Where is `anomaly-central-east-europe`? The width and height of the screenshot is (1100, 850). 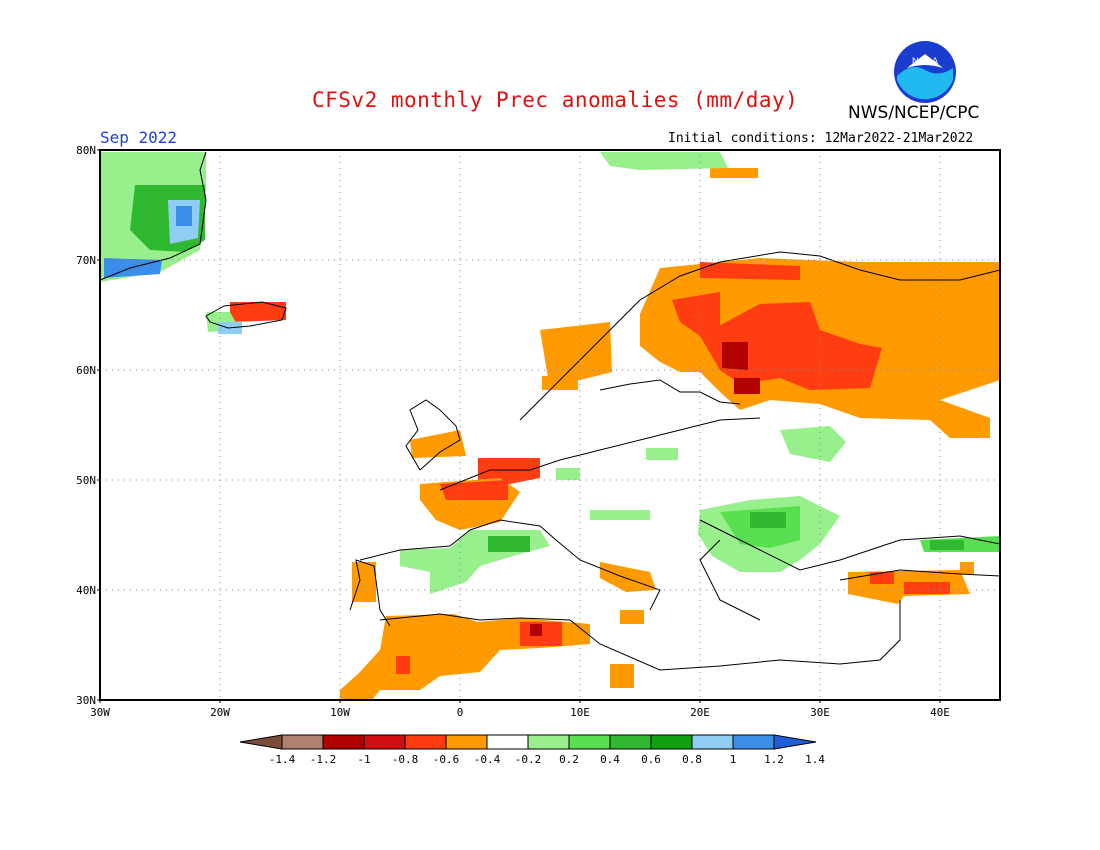
anomaly-central-east-europe is located at coordinates (778, 499).